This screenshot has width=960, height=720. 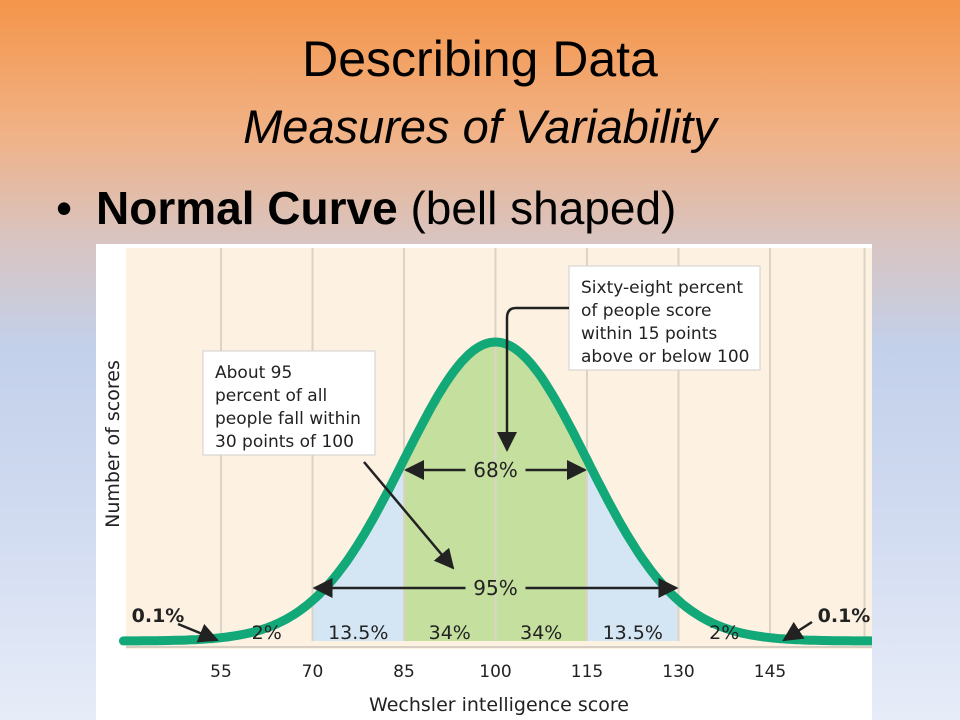 What do you see at coordinates (495, 588) in the screenshot?
I see `bracket-label: 95%` at bounding box center [495, 588].